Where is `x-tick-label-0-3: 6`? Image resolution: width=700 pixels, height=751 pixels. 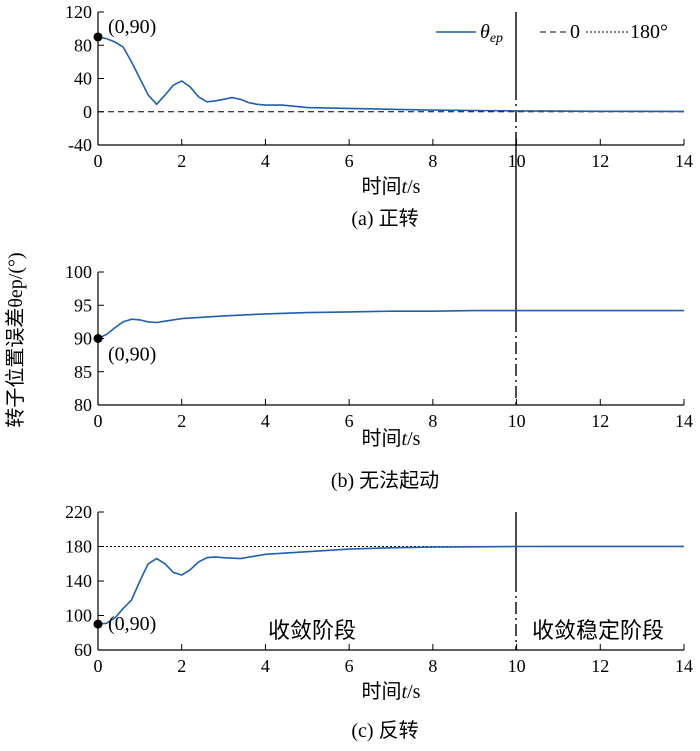 x-tick-label-0-3: 6 is located at coordinates (349, 161).